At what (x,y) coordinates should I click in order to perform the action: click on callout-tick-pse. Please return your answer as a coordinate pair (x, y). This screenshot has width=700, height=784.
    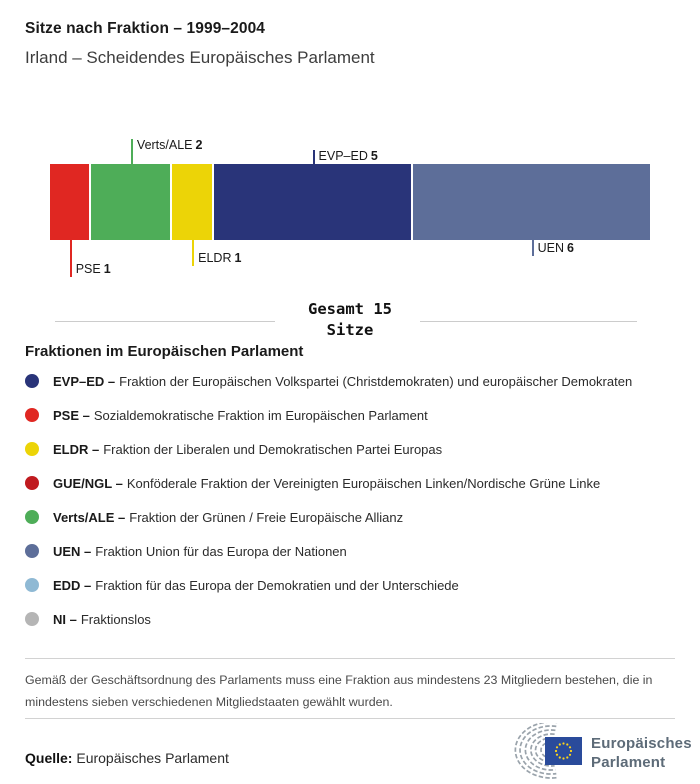
    Looking at the image, I should click on (70, 258).